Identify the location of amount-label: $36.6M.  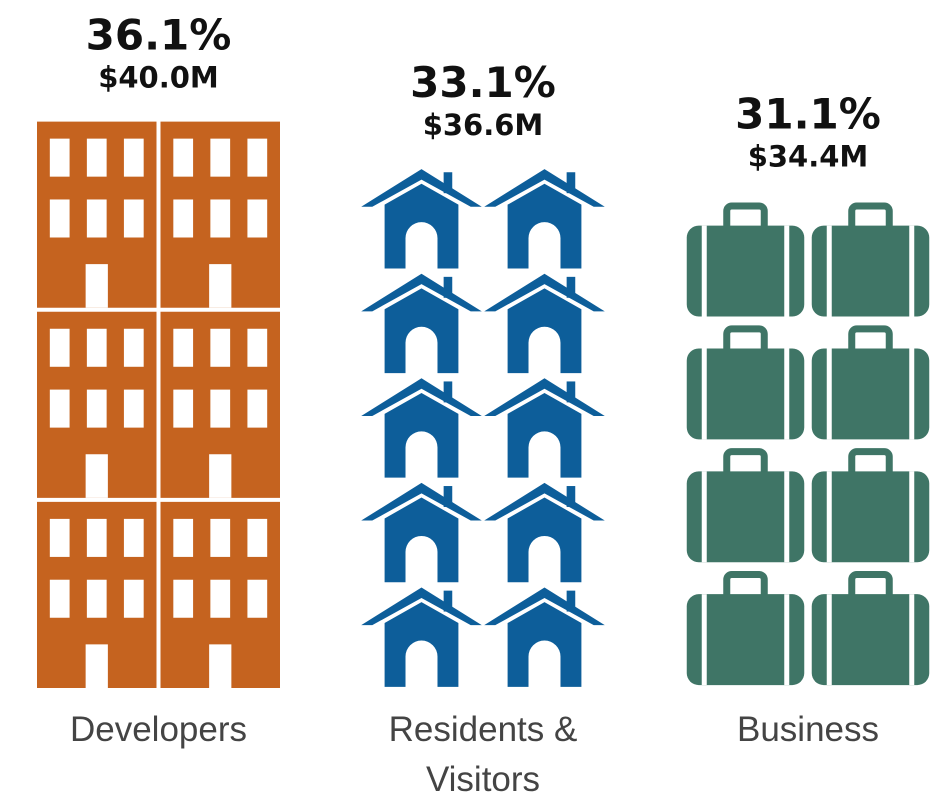
(483, 125).